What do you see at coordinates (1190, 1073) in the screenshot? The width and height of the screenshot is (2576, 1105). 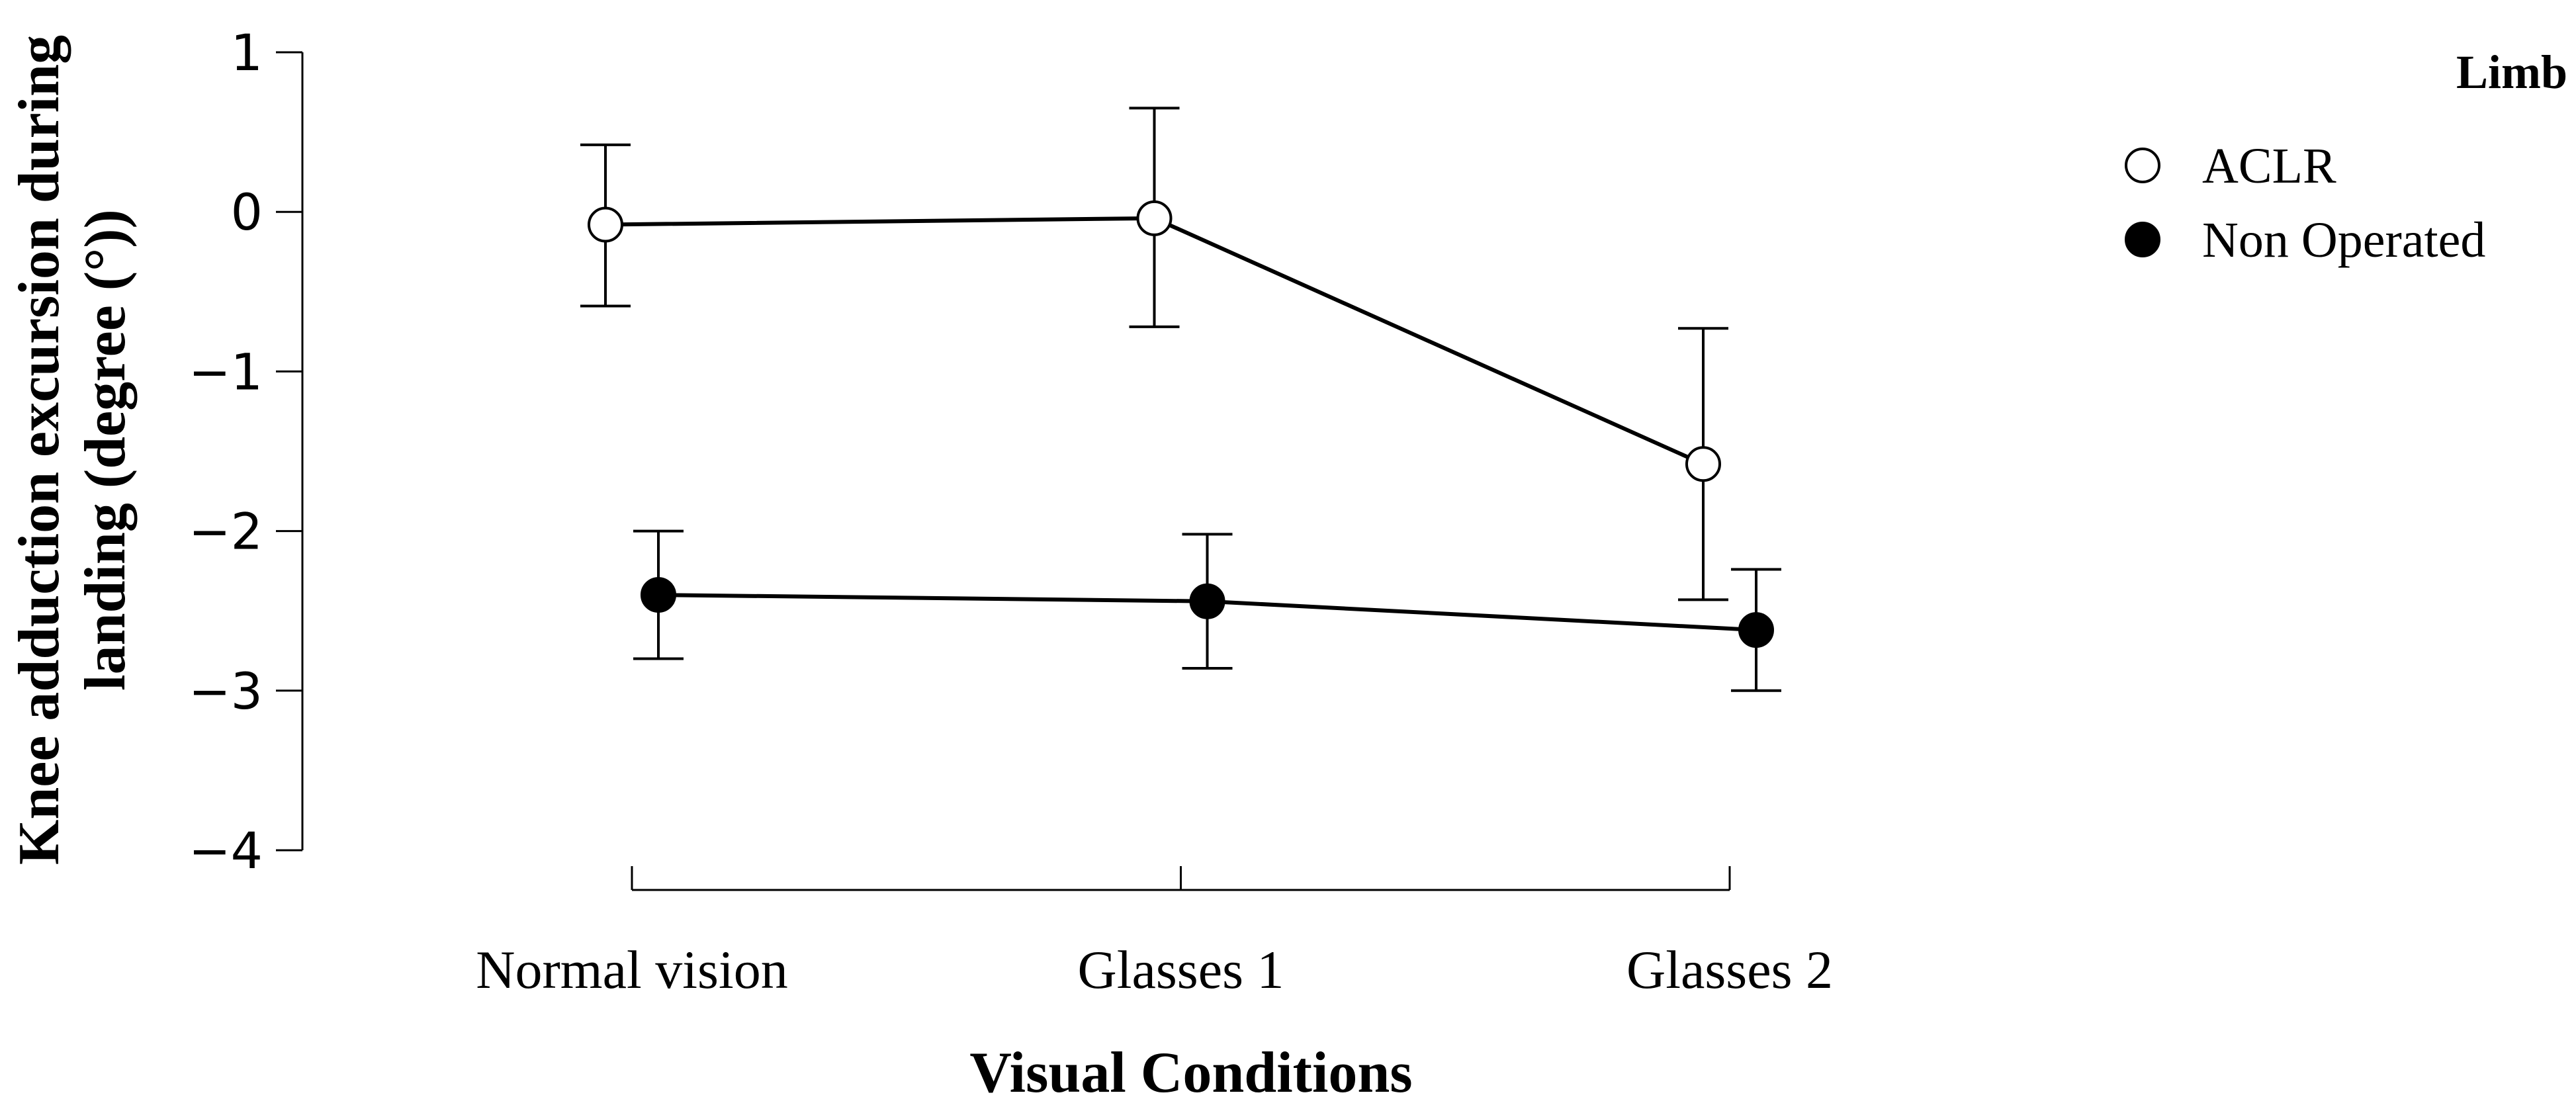 I see `x-axis-title: Visual Conditions` at bounding box center [1190, 1073].